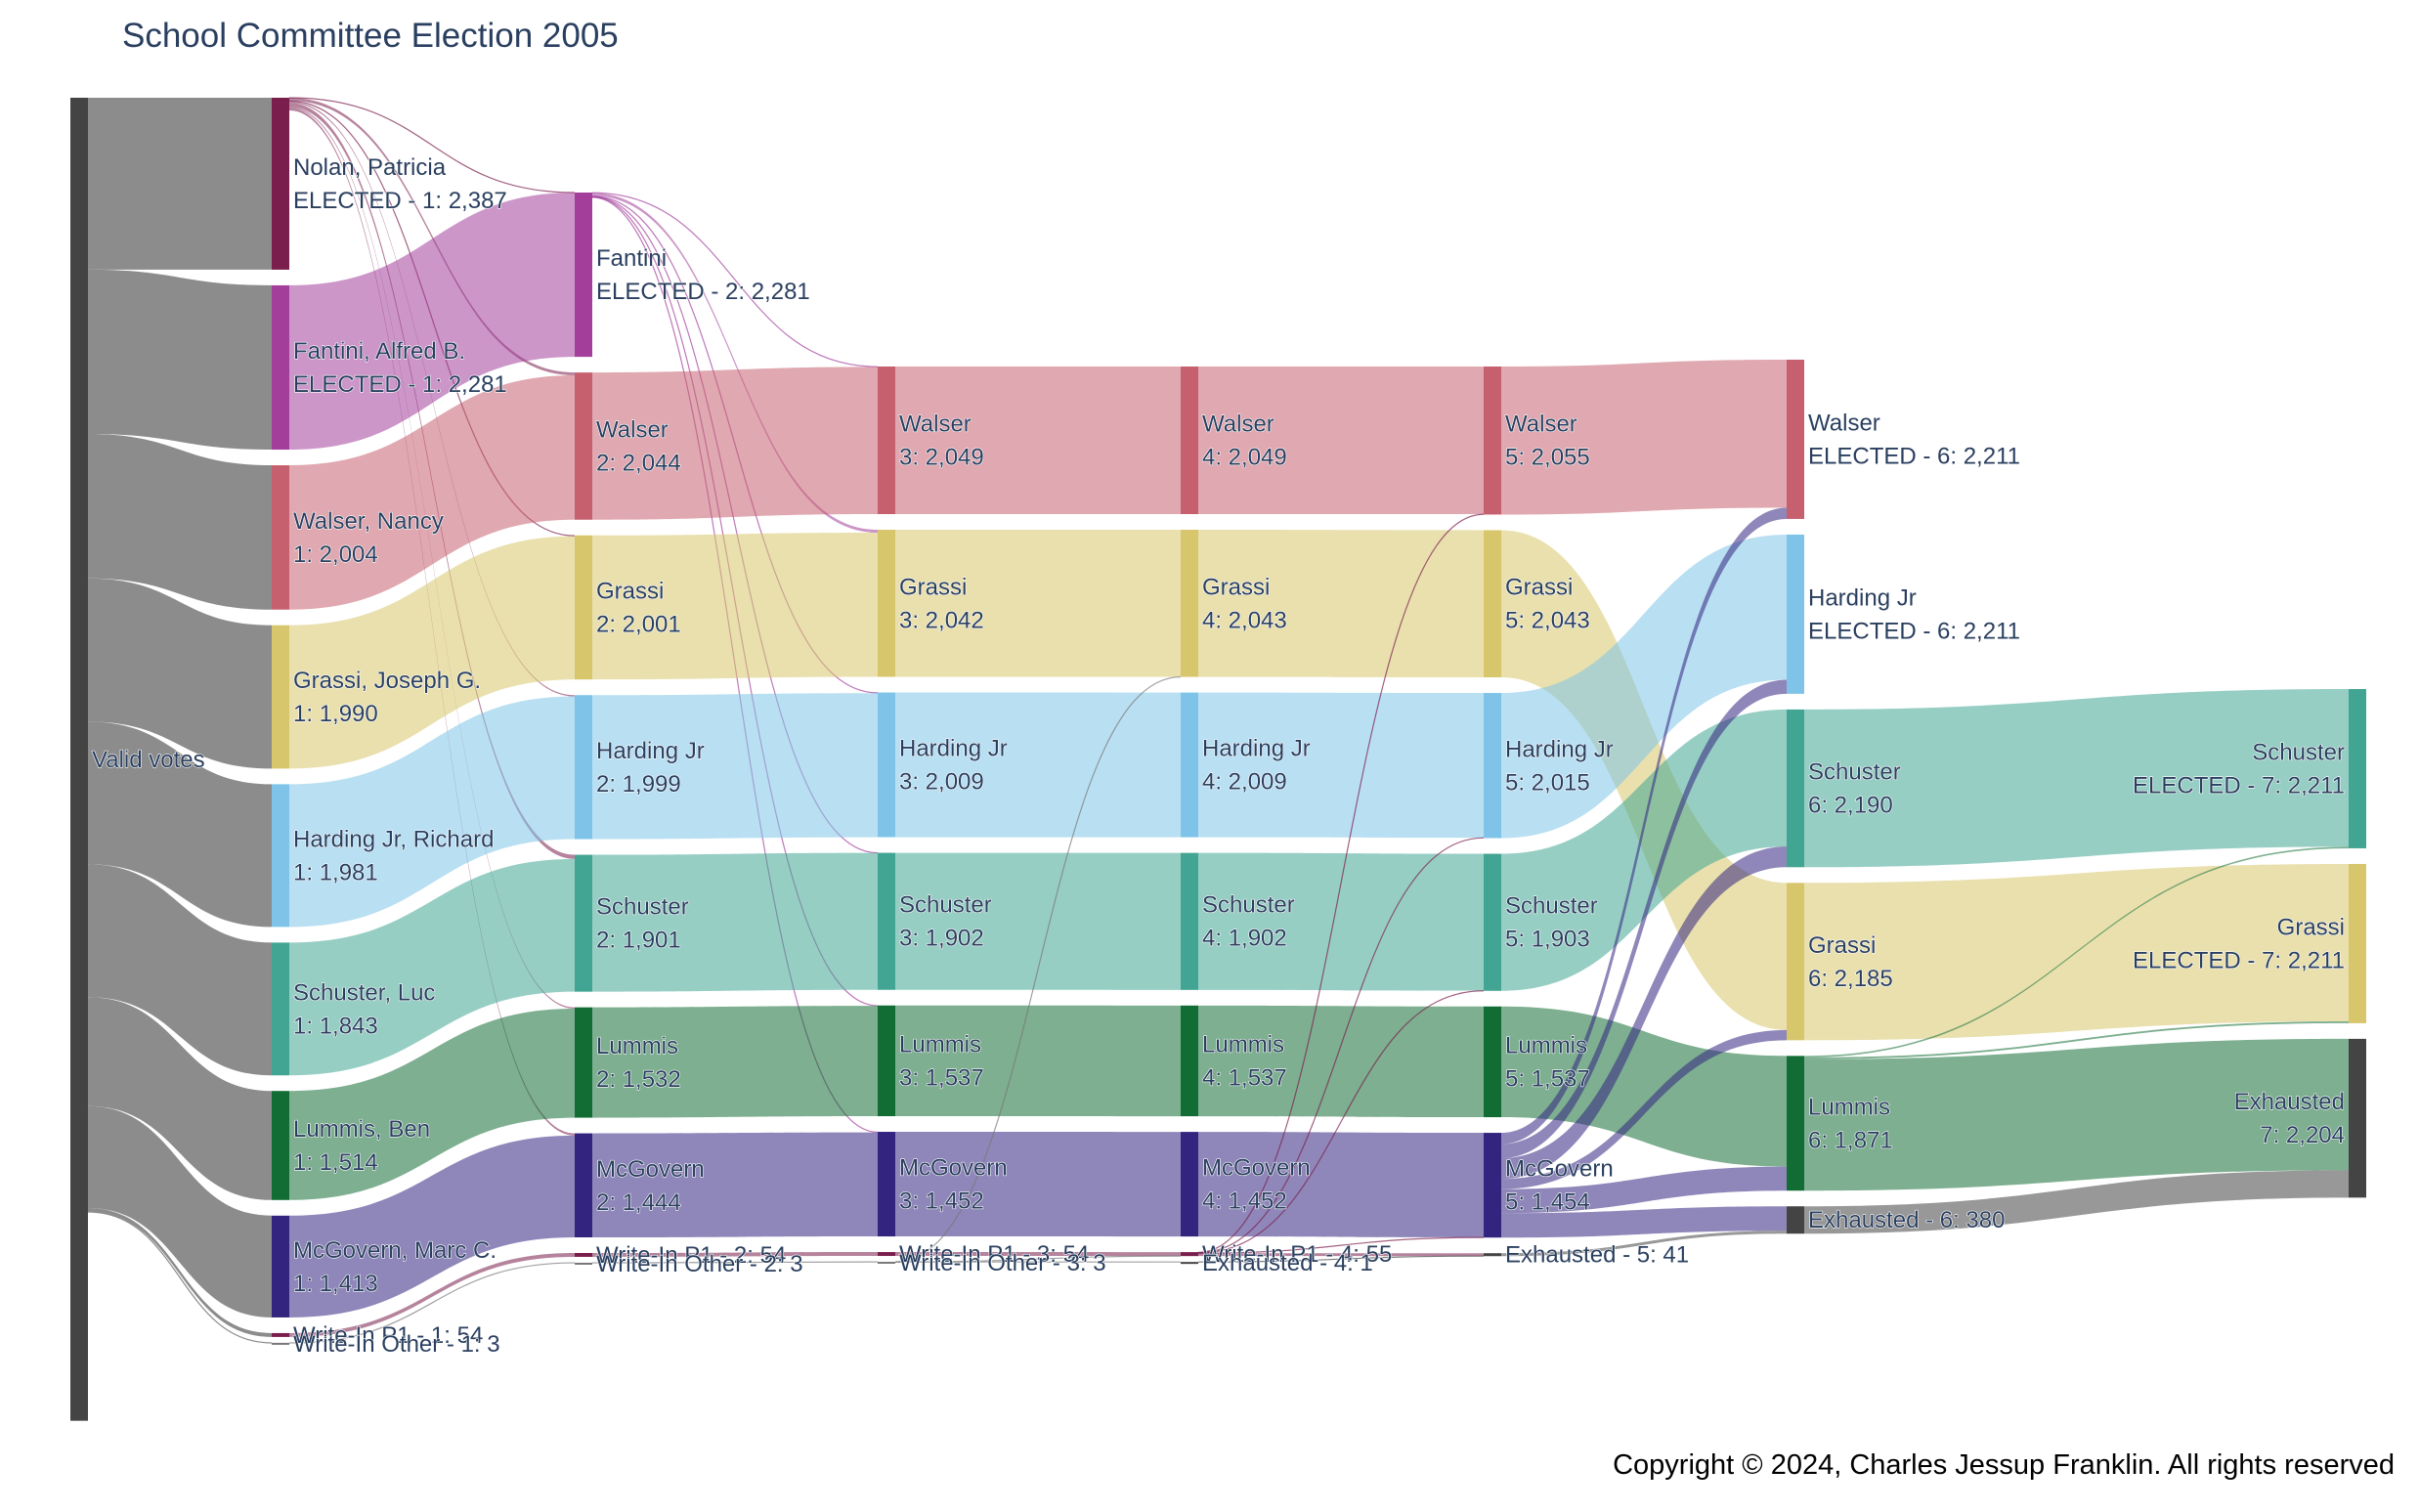 The image size is (2419, 1512). What do you see at coordinates (280, 537) in the screenshot?
I see `node-bar-walser1` at bounding box center [280, 537].